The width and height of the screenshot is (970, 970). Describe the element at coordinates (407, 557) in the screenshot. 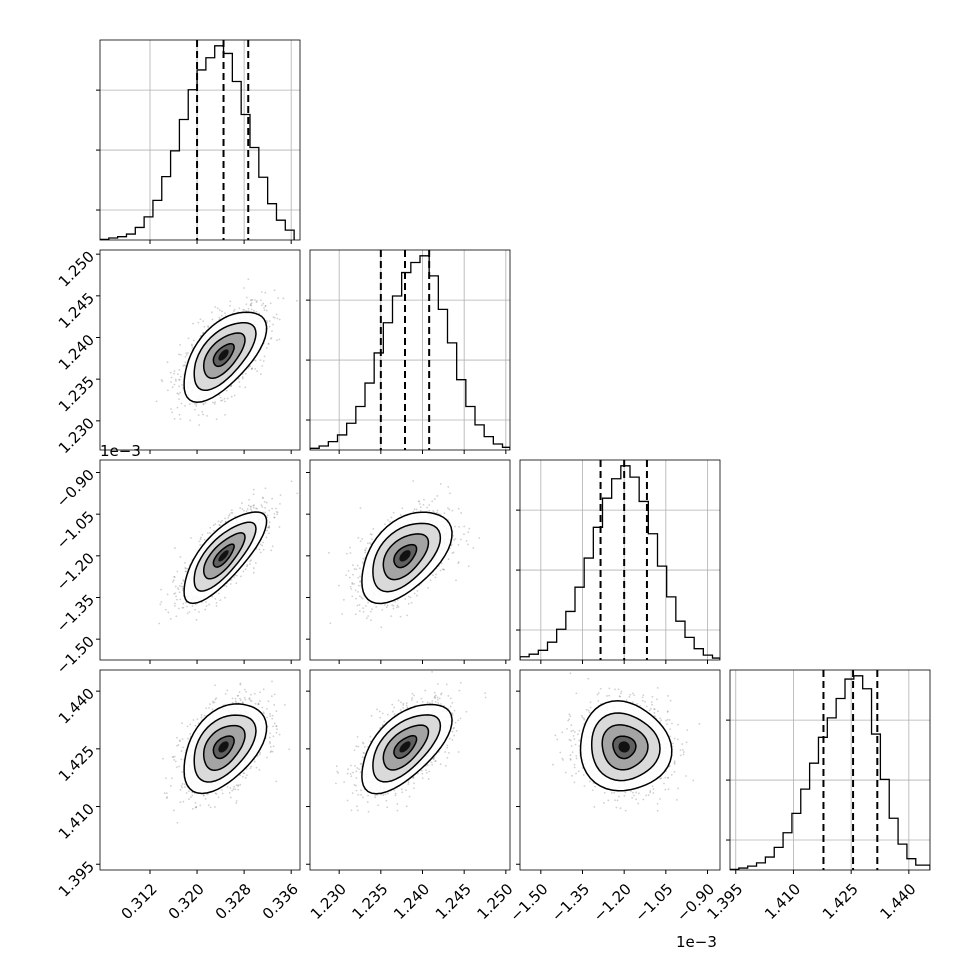

I see `contour-line` at that location.